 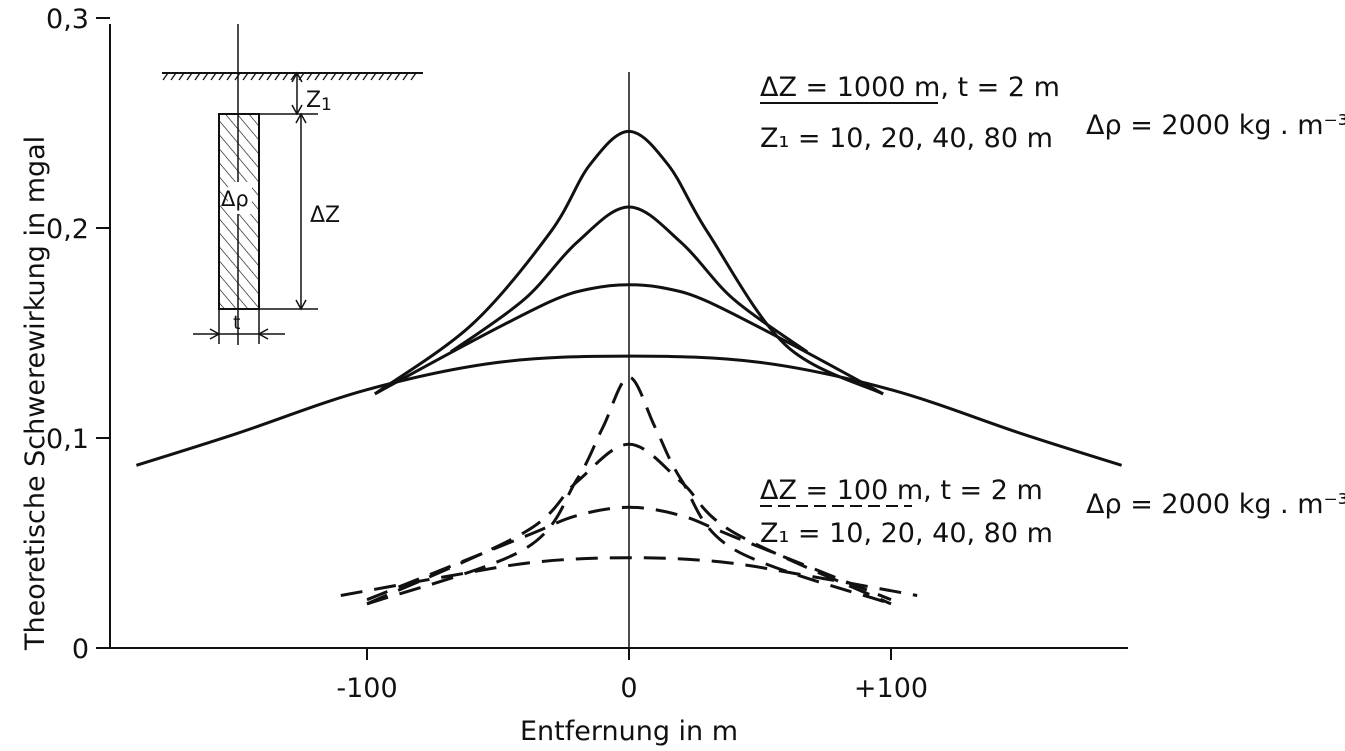 What do you see at coordinates (906, 533) in the screenshot?
I see `dashed-group-label-2: Z₁ = 10, 20, 40, 80 m` at bounding box center [906, 533].